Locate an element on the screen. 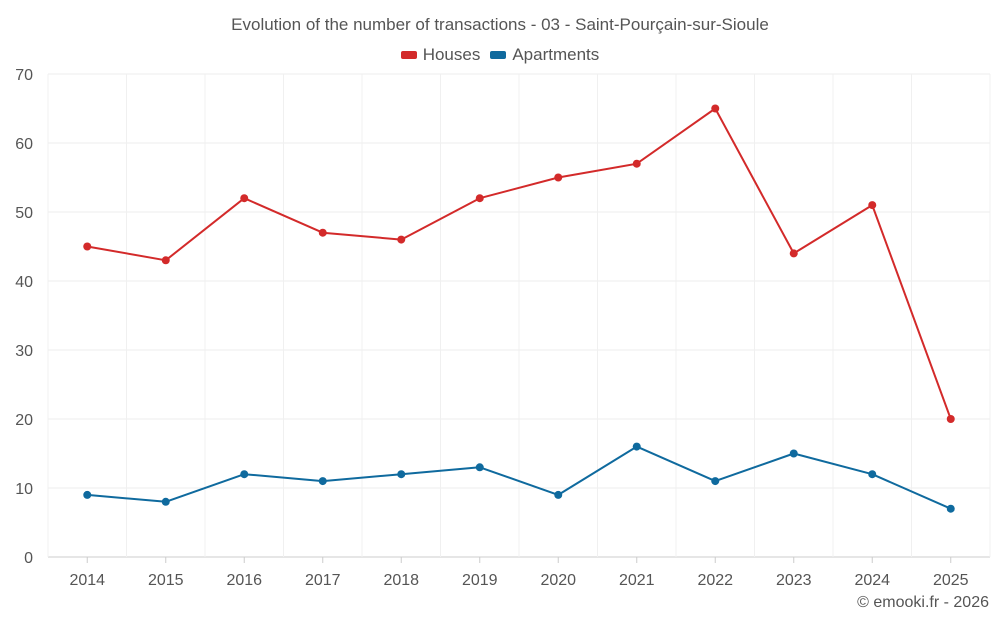  legend-swatch-houses is located at coordinates (408, 55).